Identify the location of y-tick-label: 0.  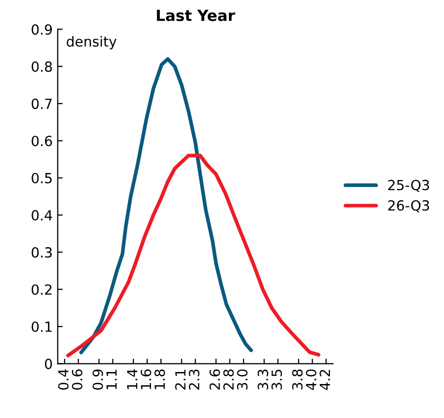
(48, 364).